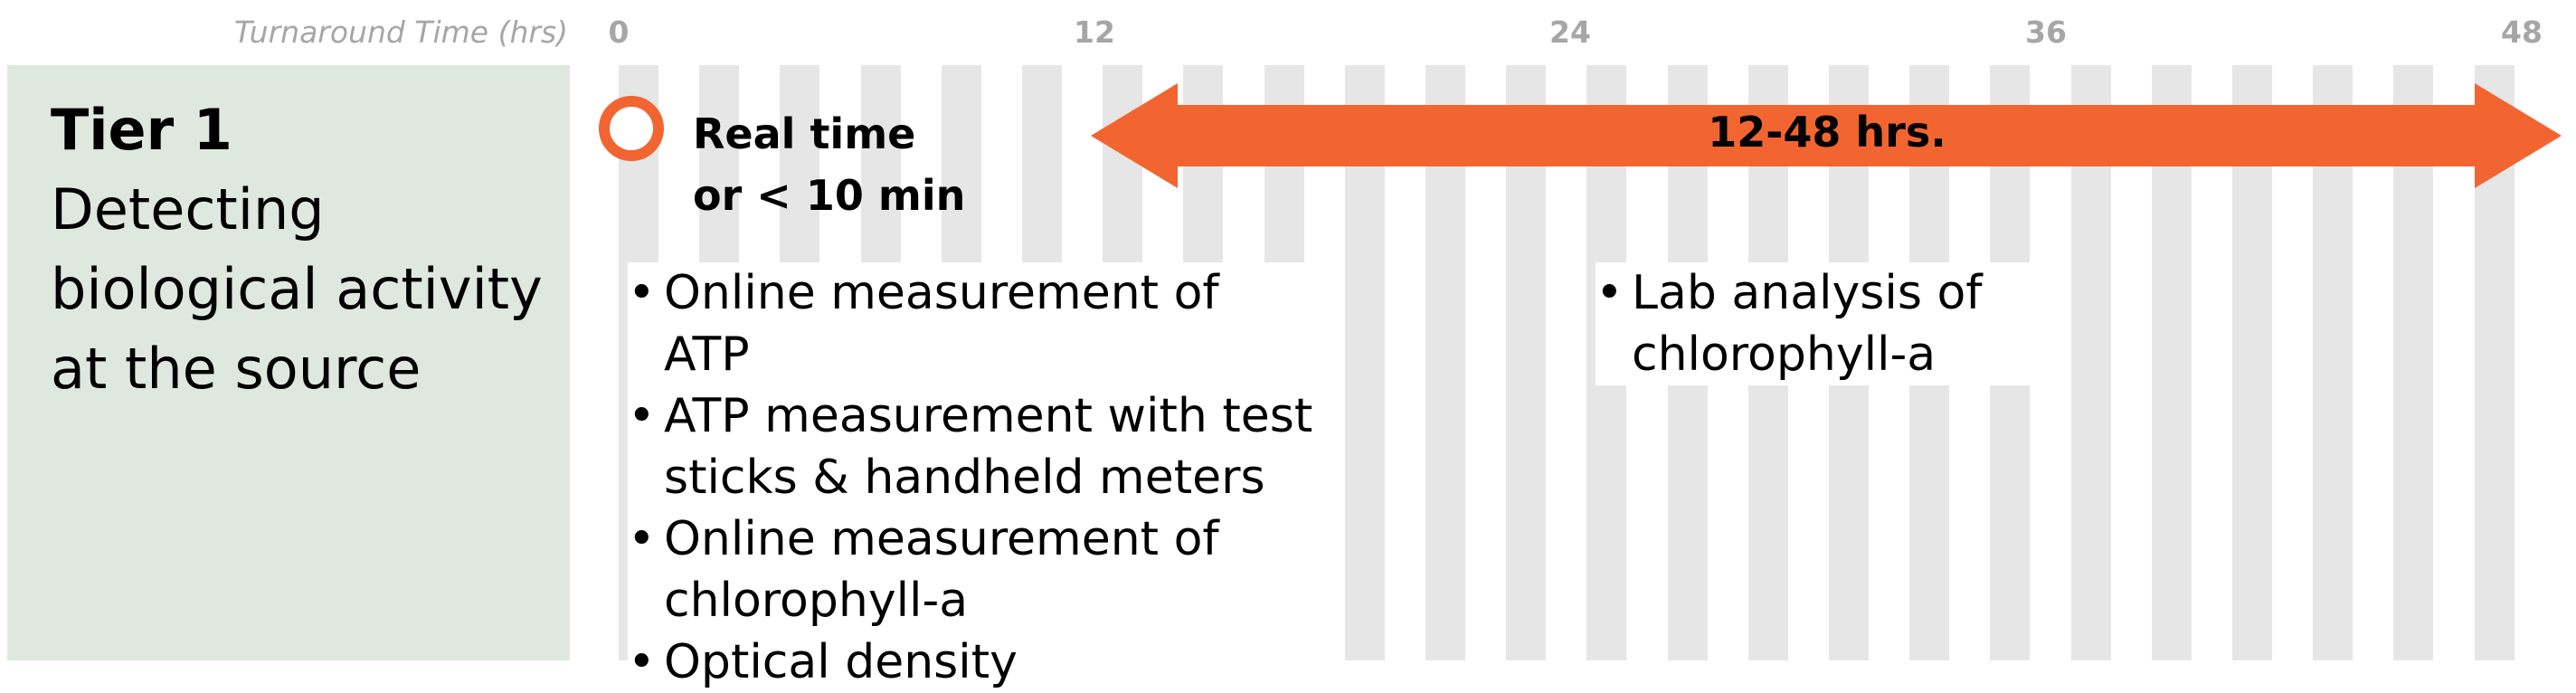 The height and width of the screenshot is (693, 2576). Describe the element at coordinates (972, 569) in the screenshot. I see `realtime-method-item: Online measurement of chlorophyll-a` at that location.